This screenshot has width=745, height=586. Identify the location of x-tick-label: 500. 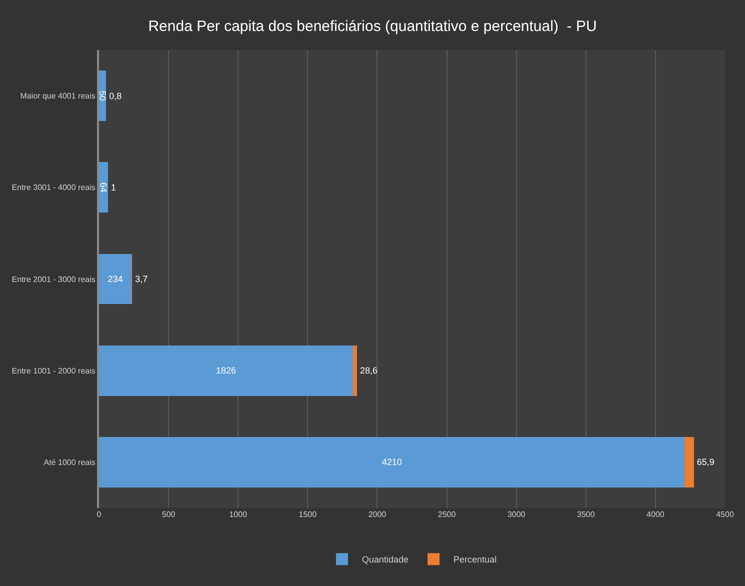
(169, 514).